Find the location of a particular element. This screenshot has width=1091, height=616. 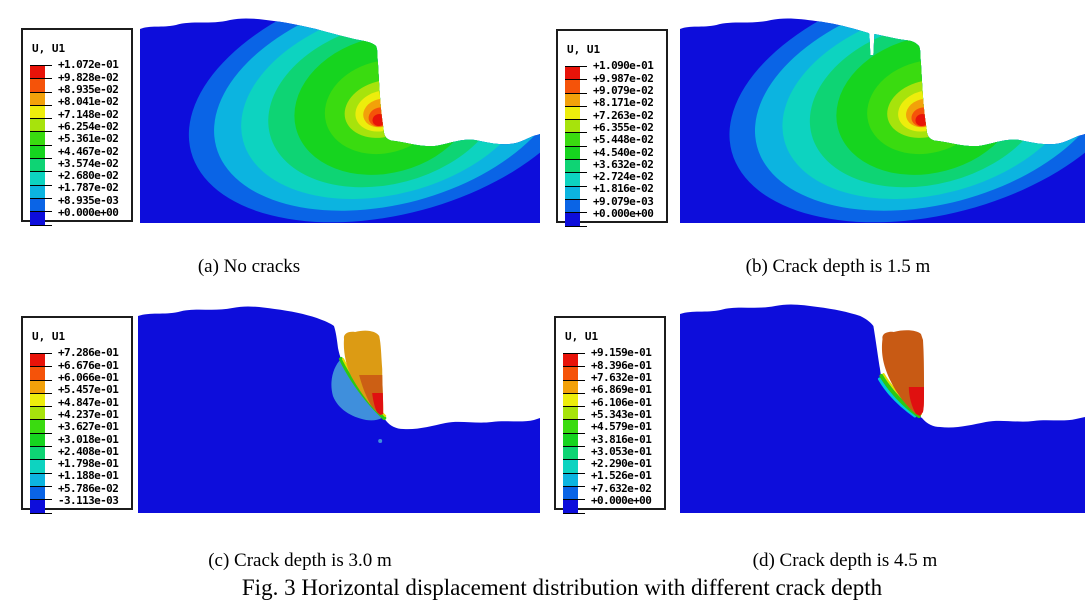

legend-value: +4.847e-01 is located at coordinates (88, 402).